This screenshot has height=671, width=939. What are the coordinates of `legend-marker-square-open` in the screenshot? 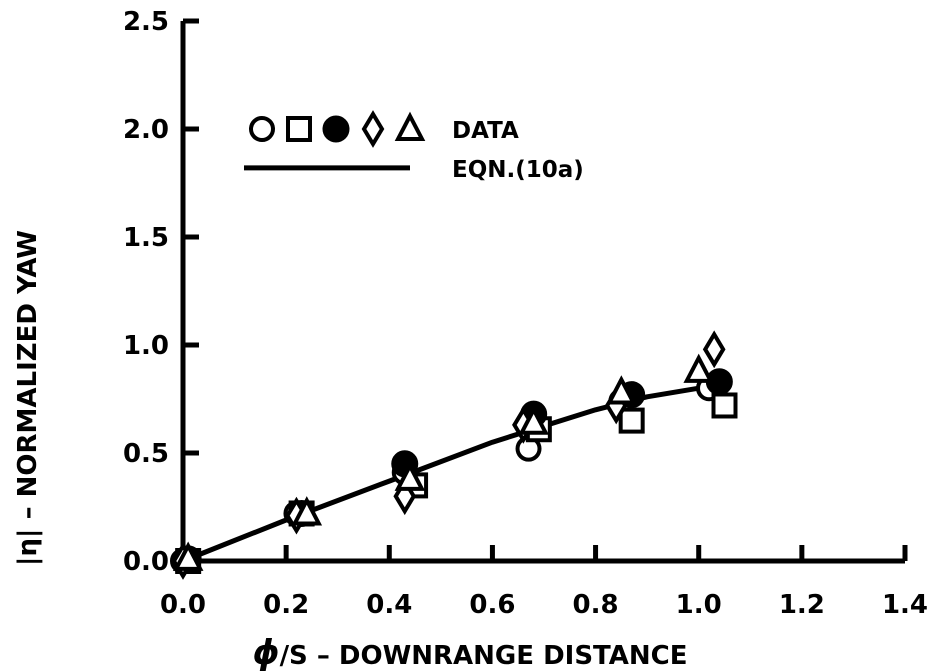 It's located at (299, 129).